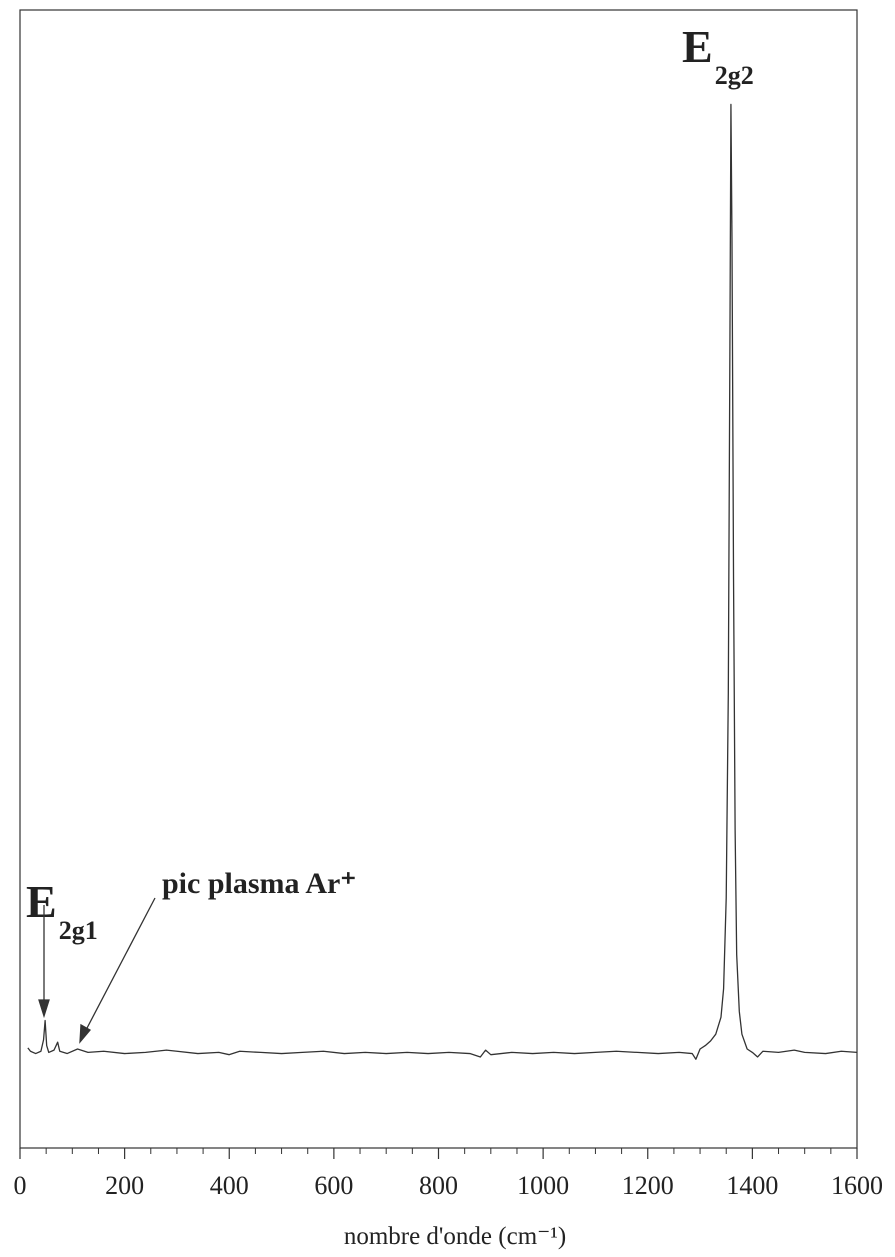 This screenshot has height=1257, width=895. What do you see at coordinates (648, 1185) in the screenshot?
I see `x-tick-label: 1200` at bounding box center [648, 1185].